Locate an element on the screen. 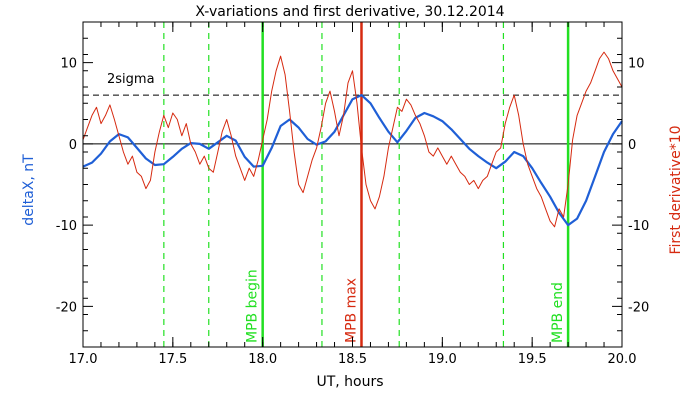 The height and width of the screenshot is (400, 700). y-tick-label-left-2: -10 is located at coordinates (66, 226).